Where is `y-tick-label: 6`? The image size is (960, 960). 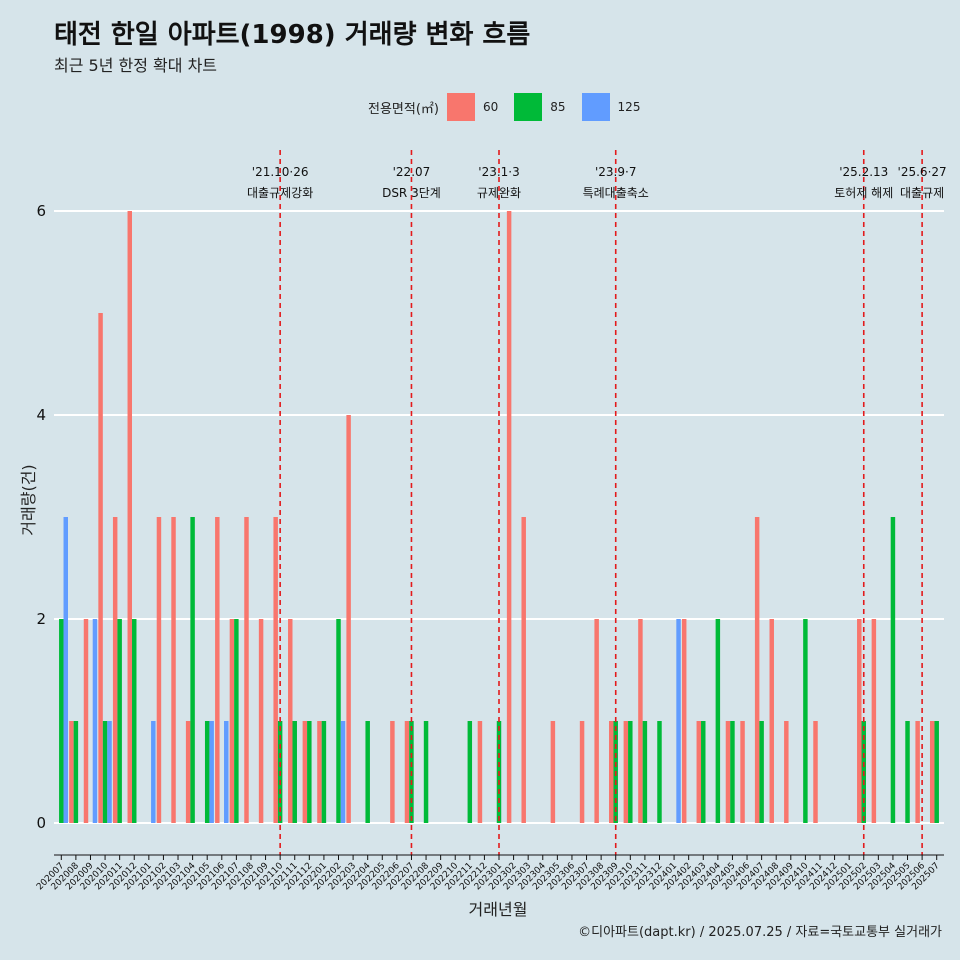
y-tick-label: 6 is located at coordinates (41, 211).